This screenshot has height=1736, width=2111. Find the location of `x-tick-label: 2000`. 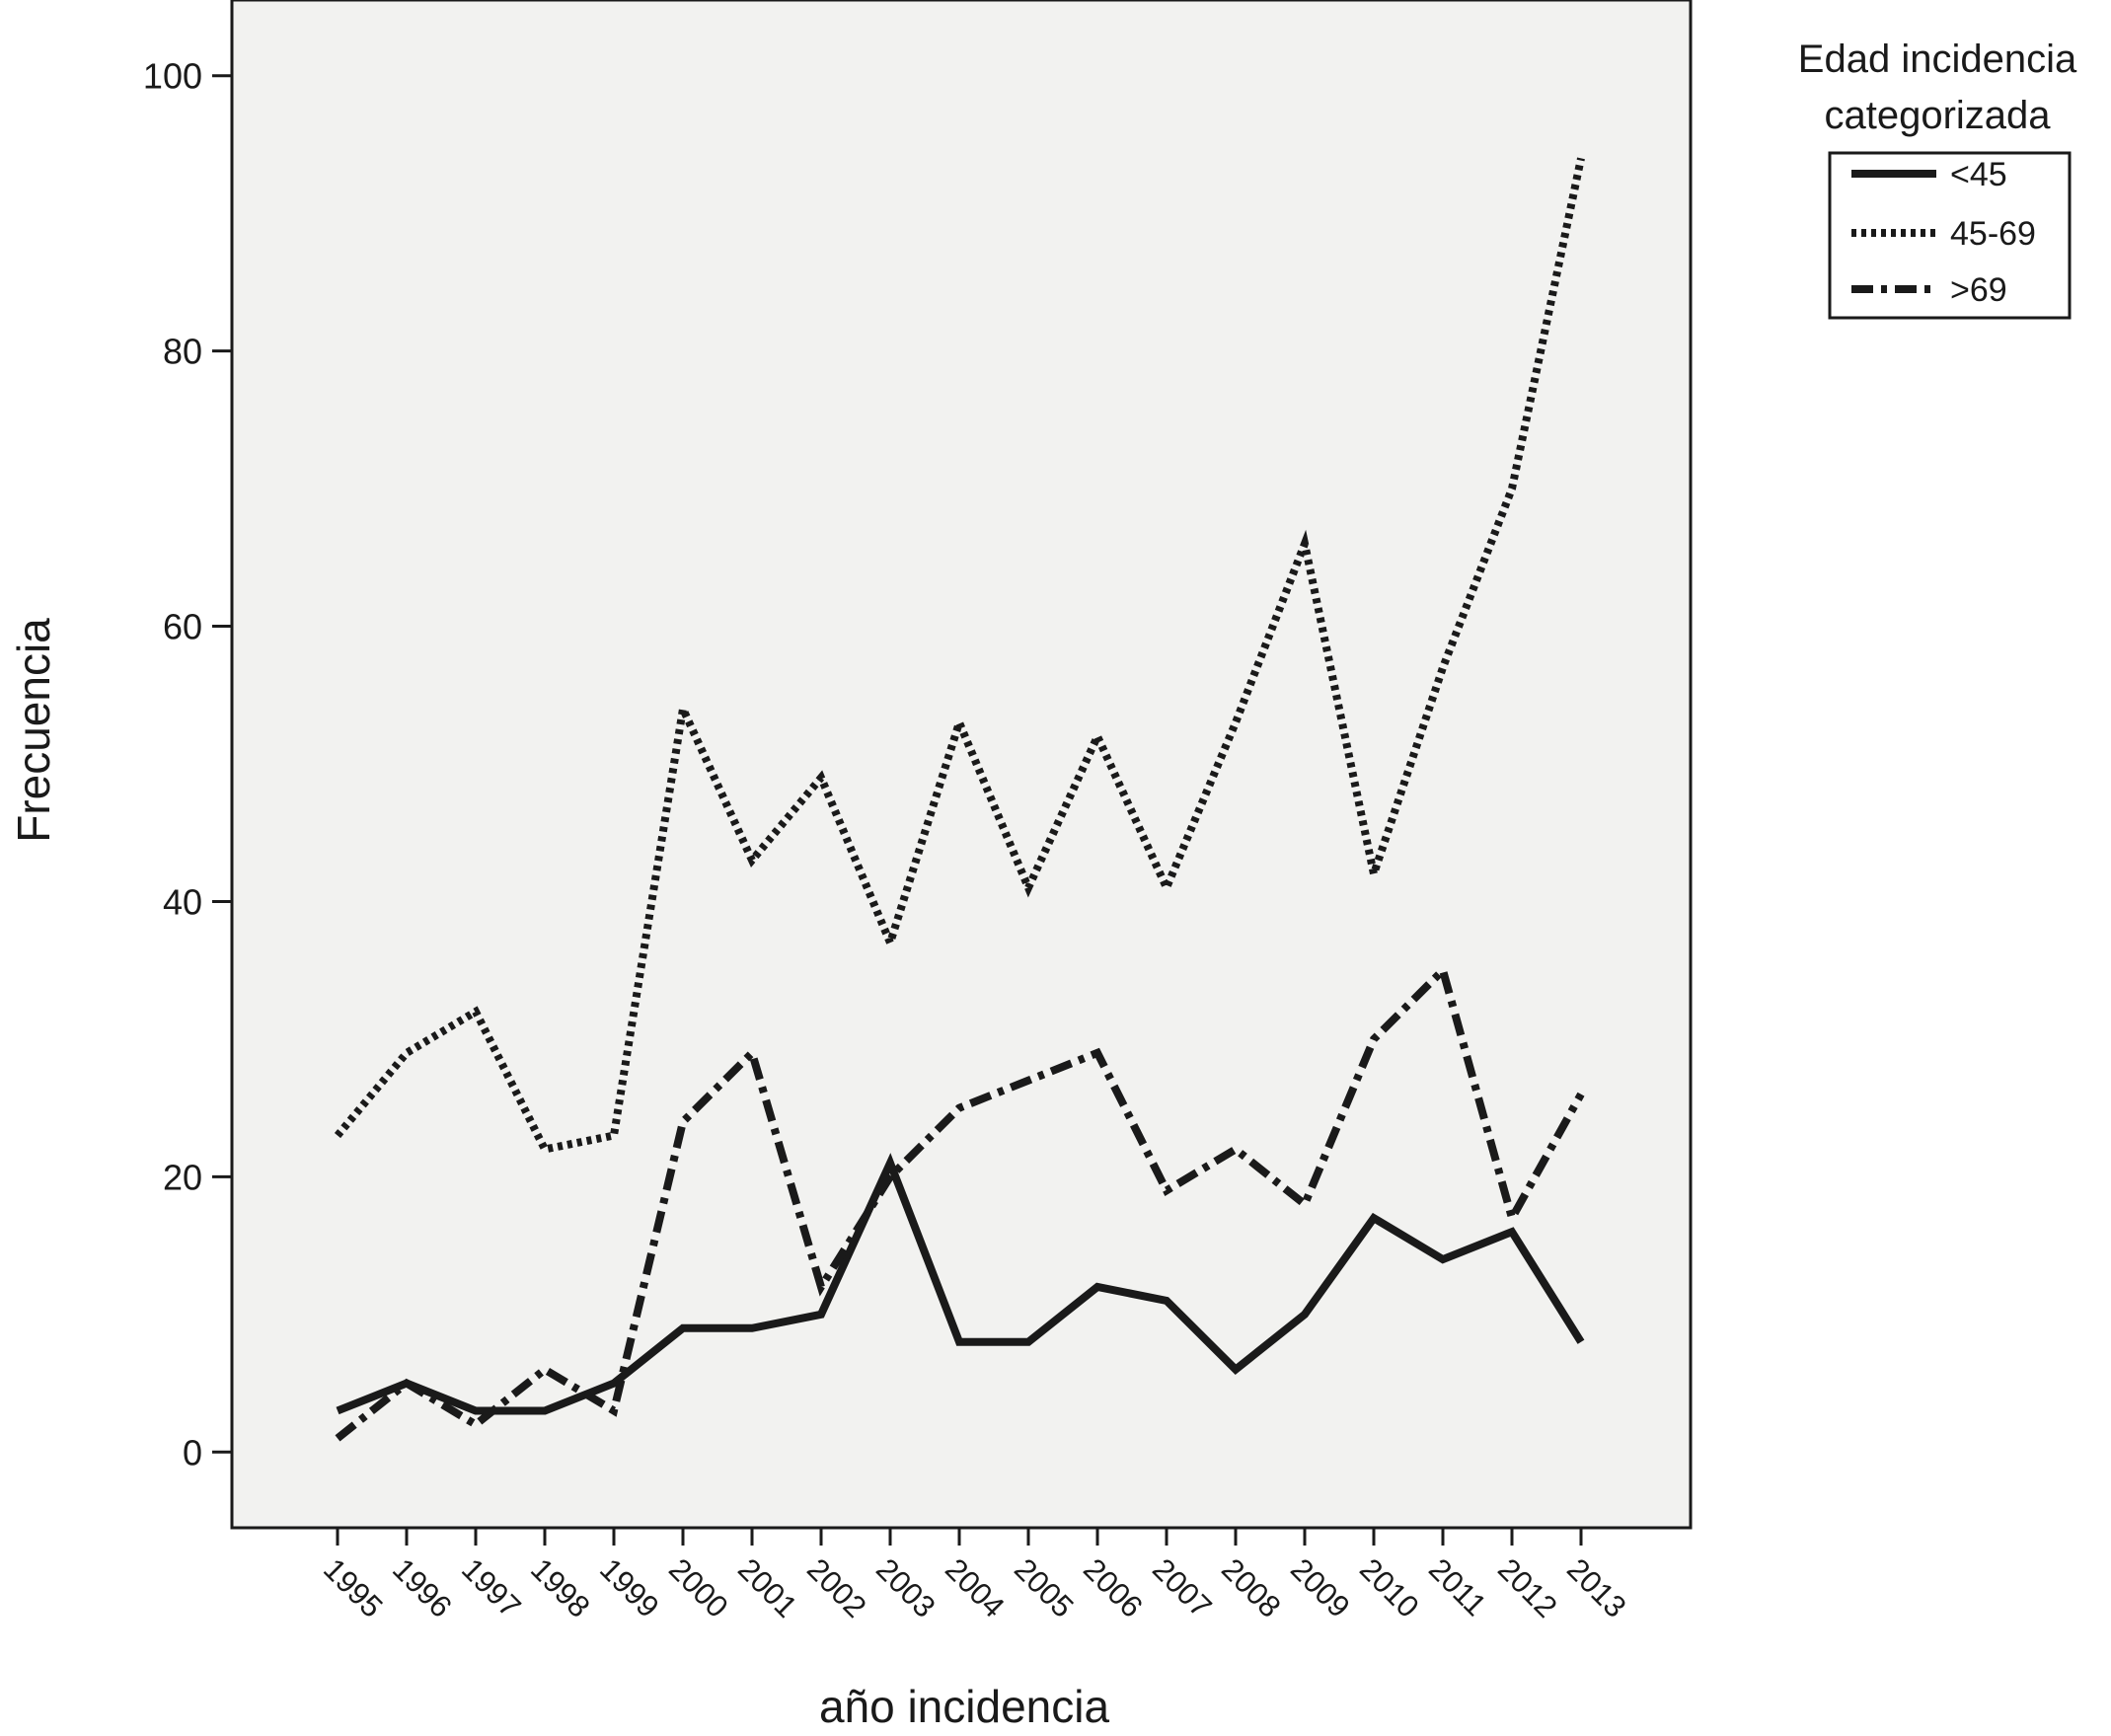

x-tick-label: 2000 is located at coordinates (698, 1588).